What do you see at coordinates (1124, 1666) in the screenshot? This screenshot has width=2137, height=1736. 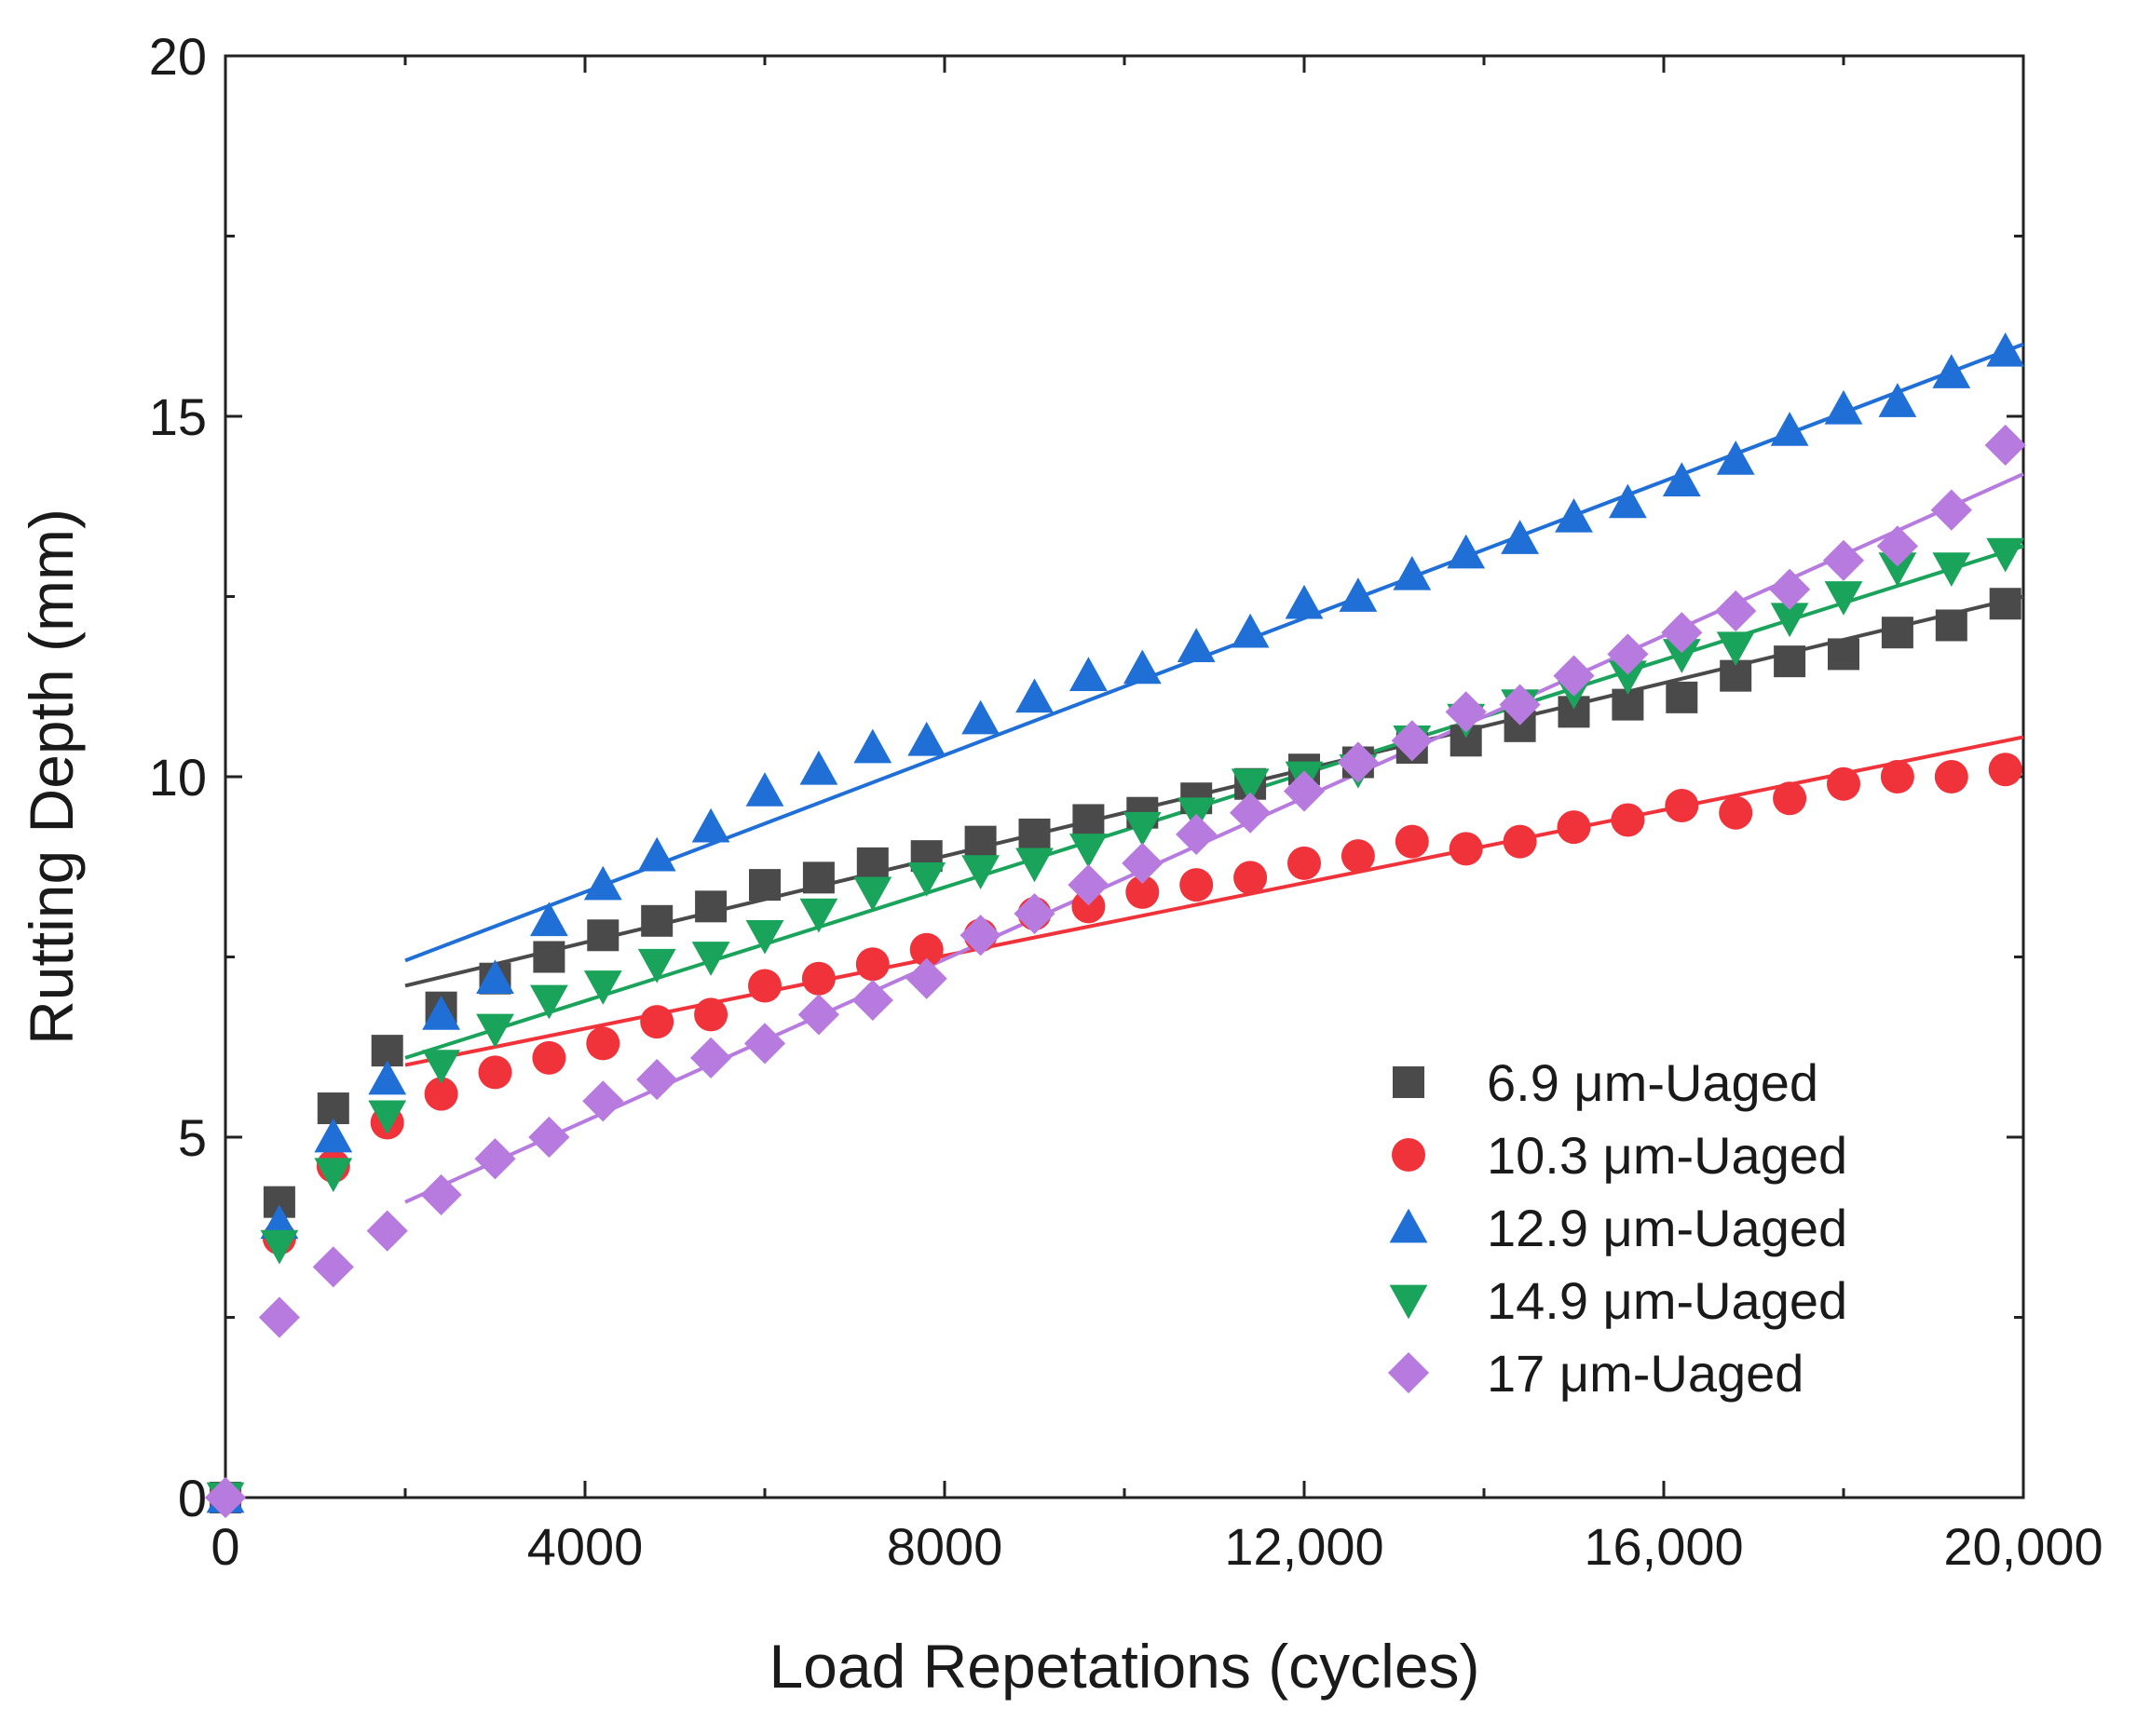 I see `x-axis-title: Load Repetations (cycles)` at bounding box center [1124, 1666].